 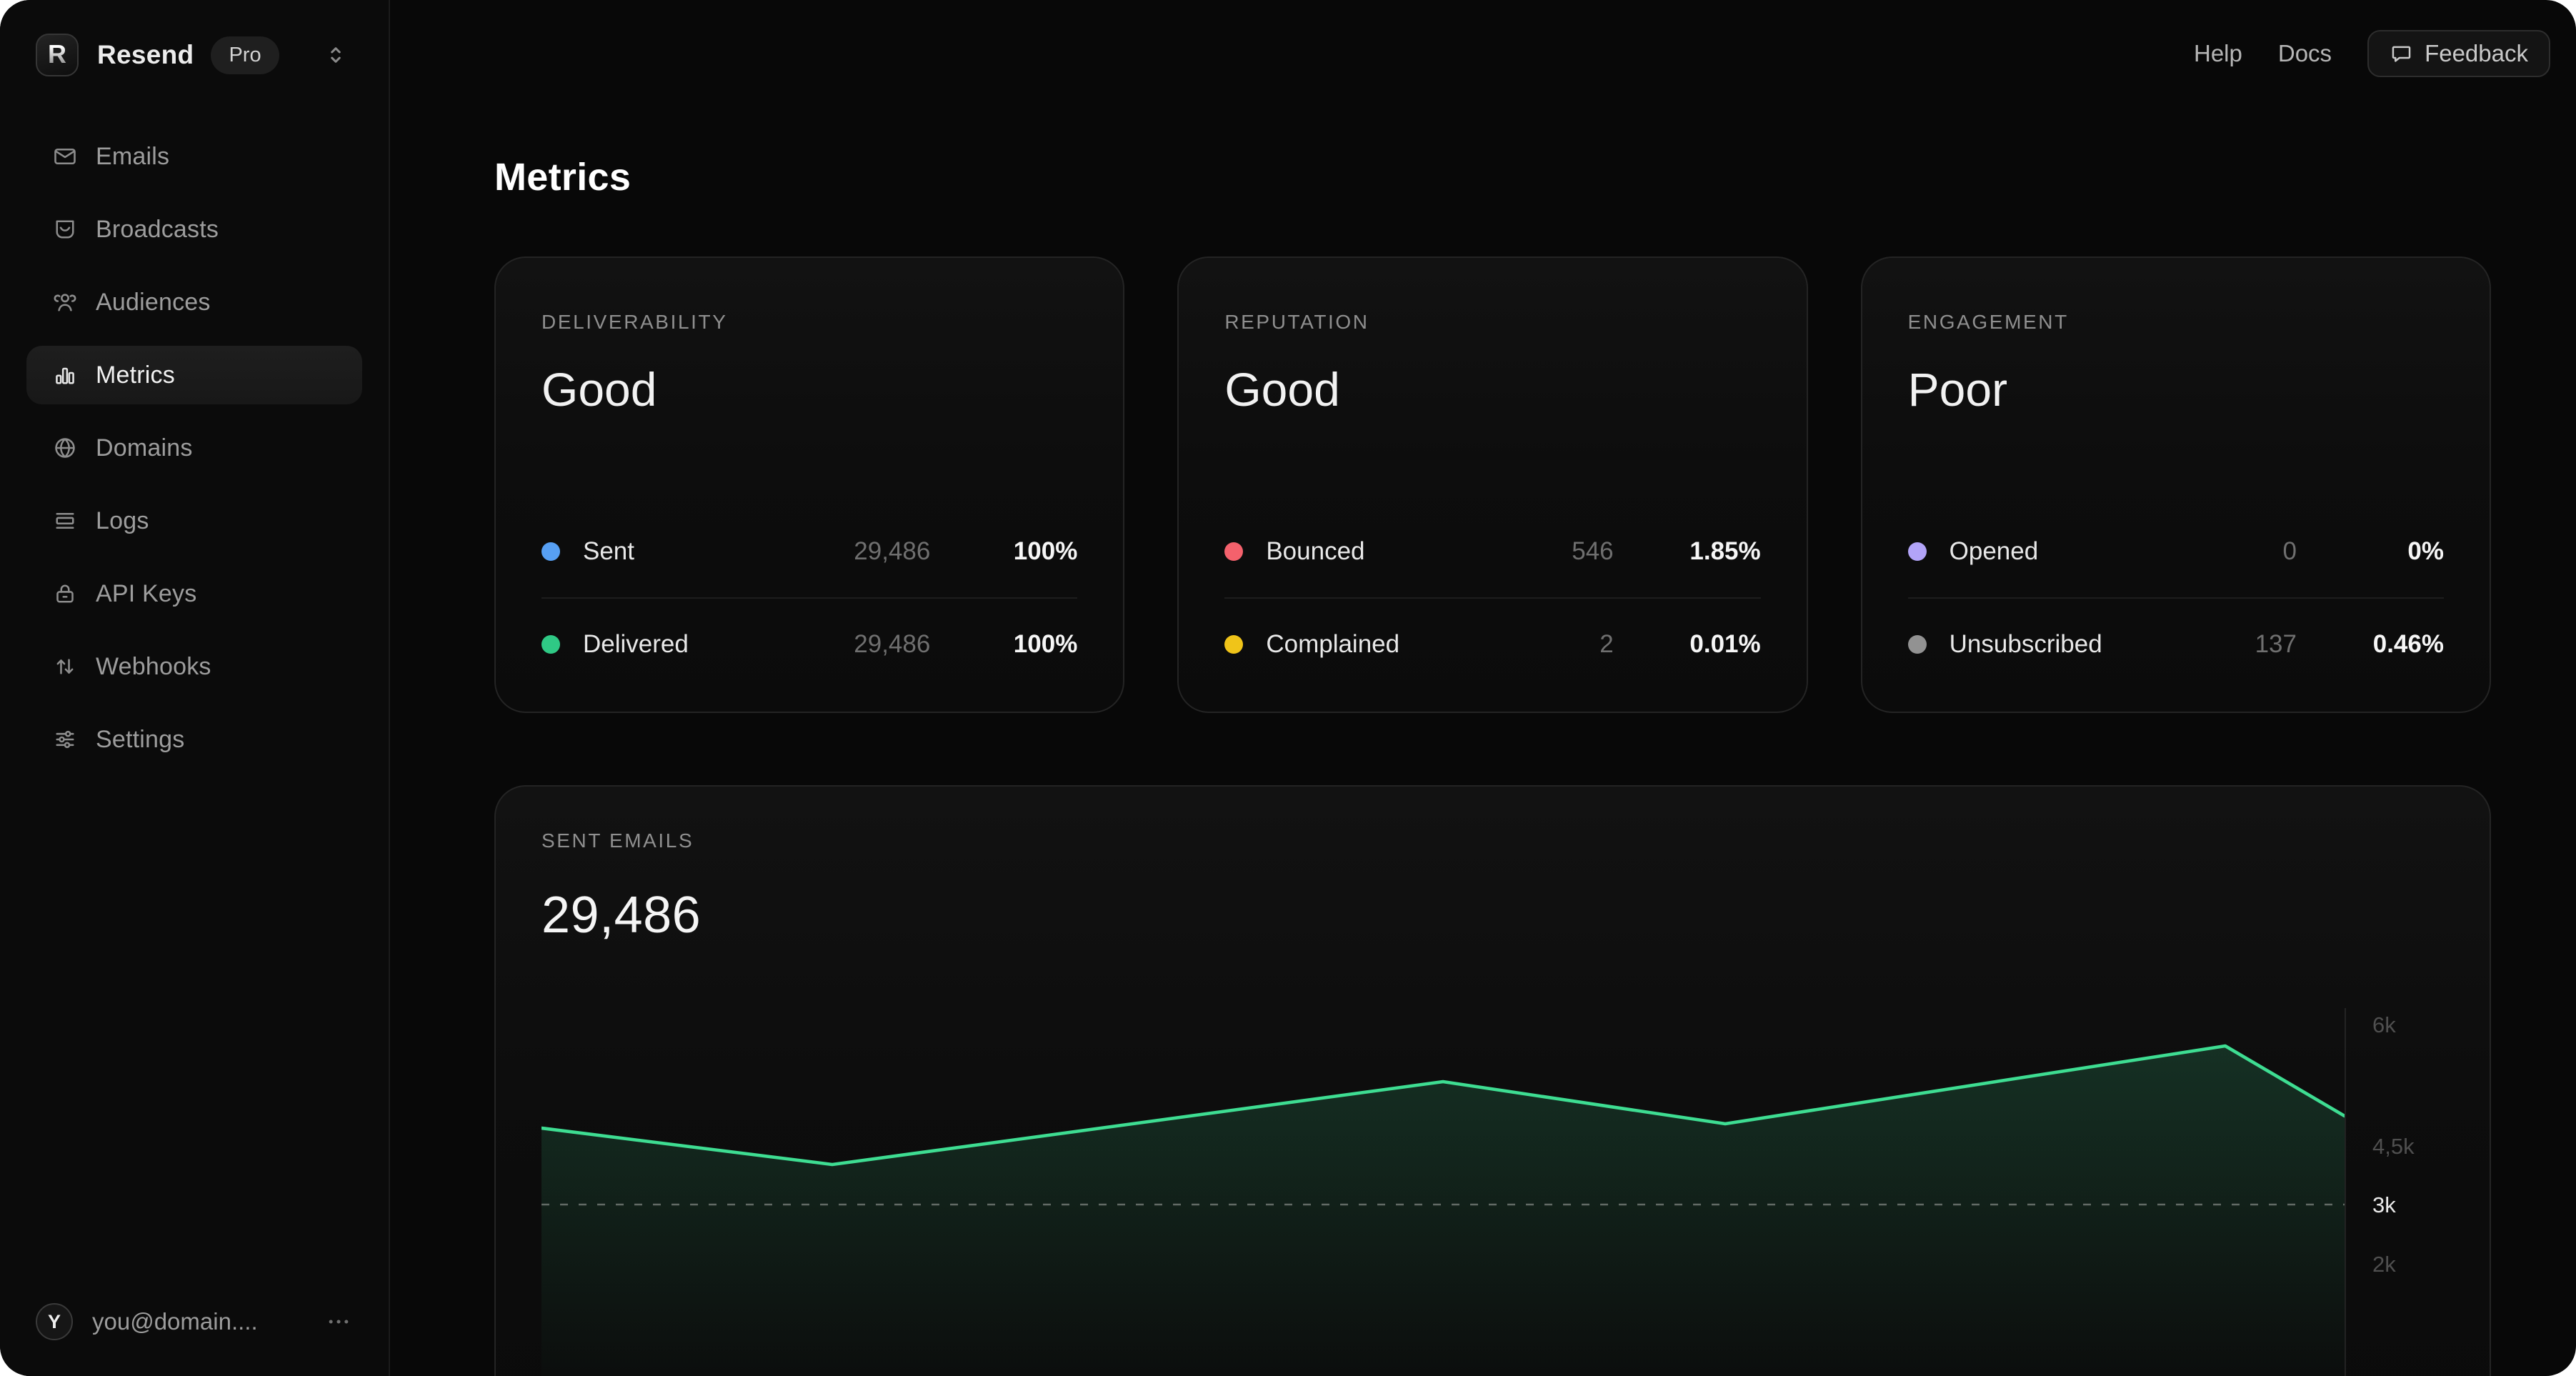 I want to click on feedback-button-label: Feedback, so click(x=2476, y=53).